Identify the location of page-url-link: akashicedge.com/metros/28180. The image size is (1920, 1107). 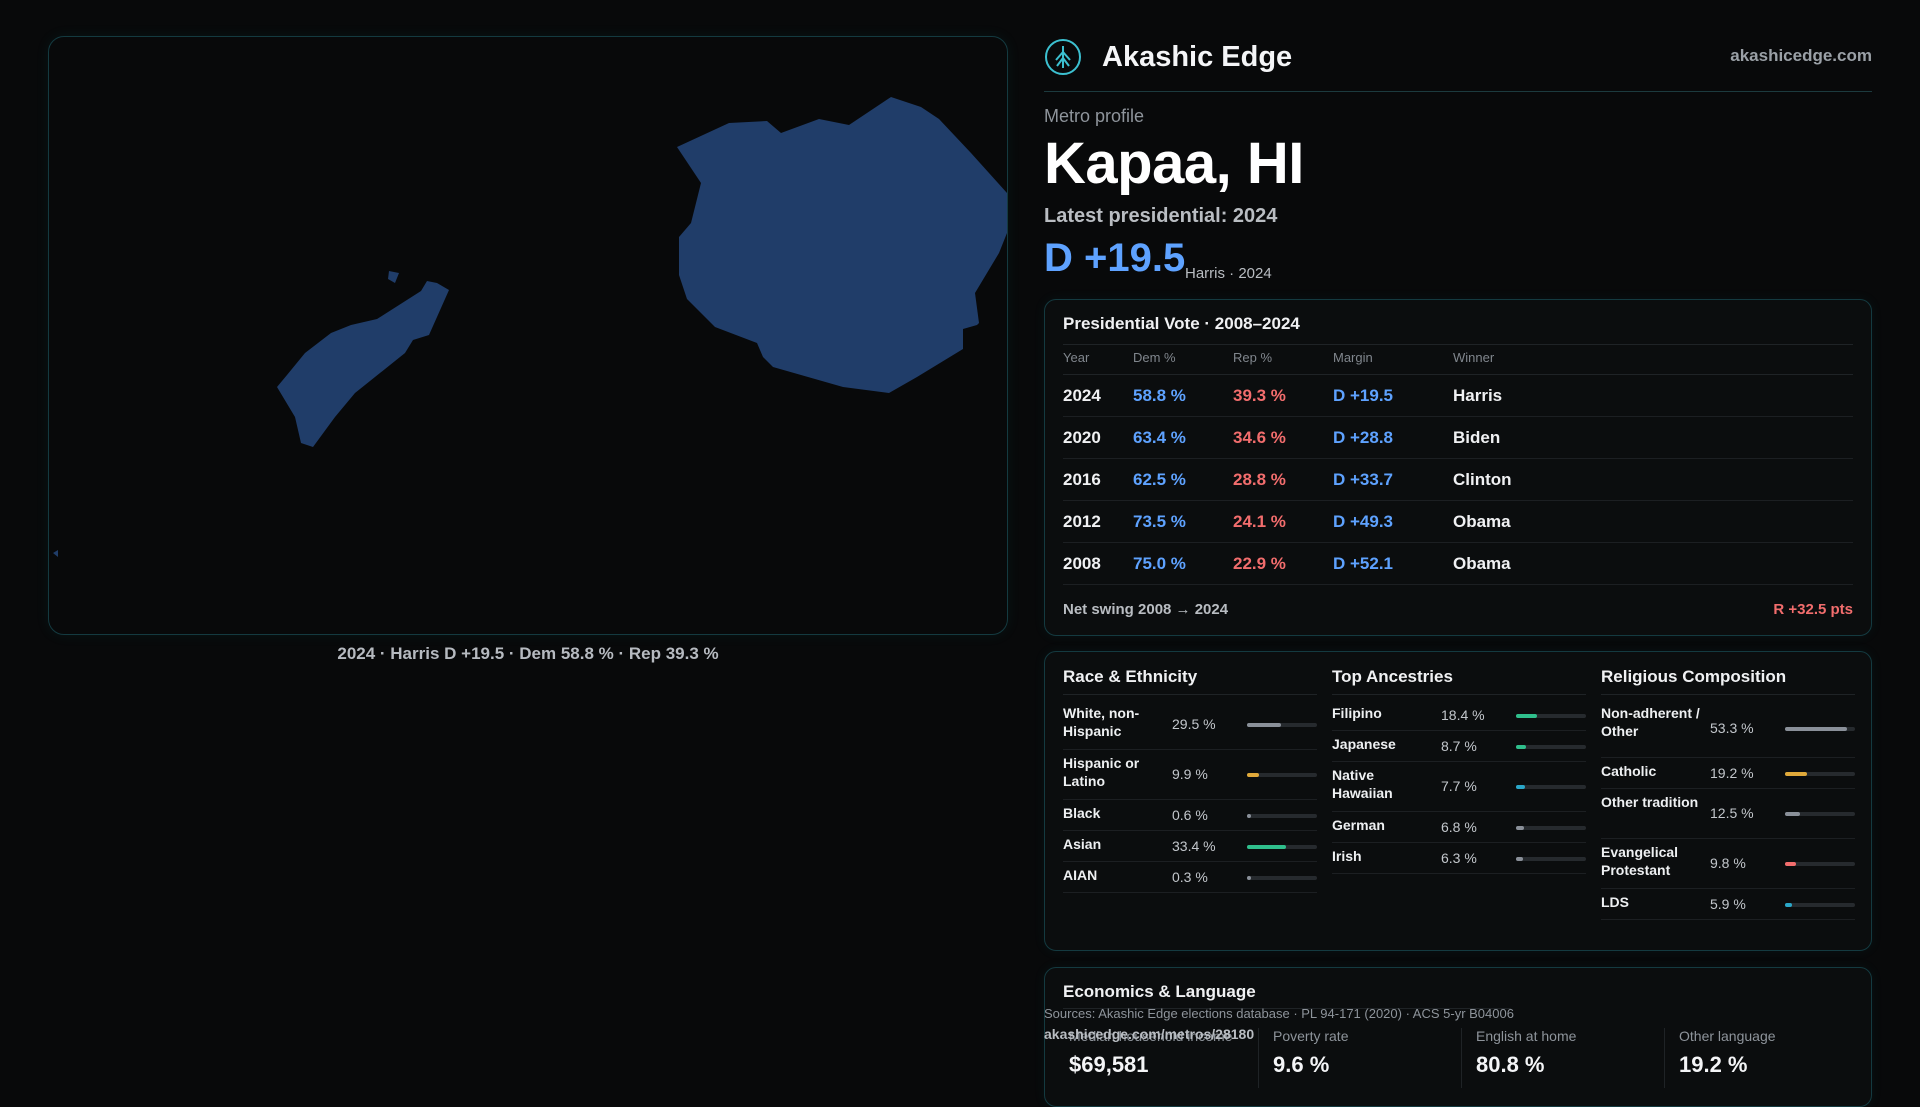
(1149, 1034).